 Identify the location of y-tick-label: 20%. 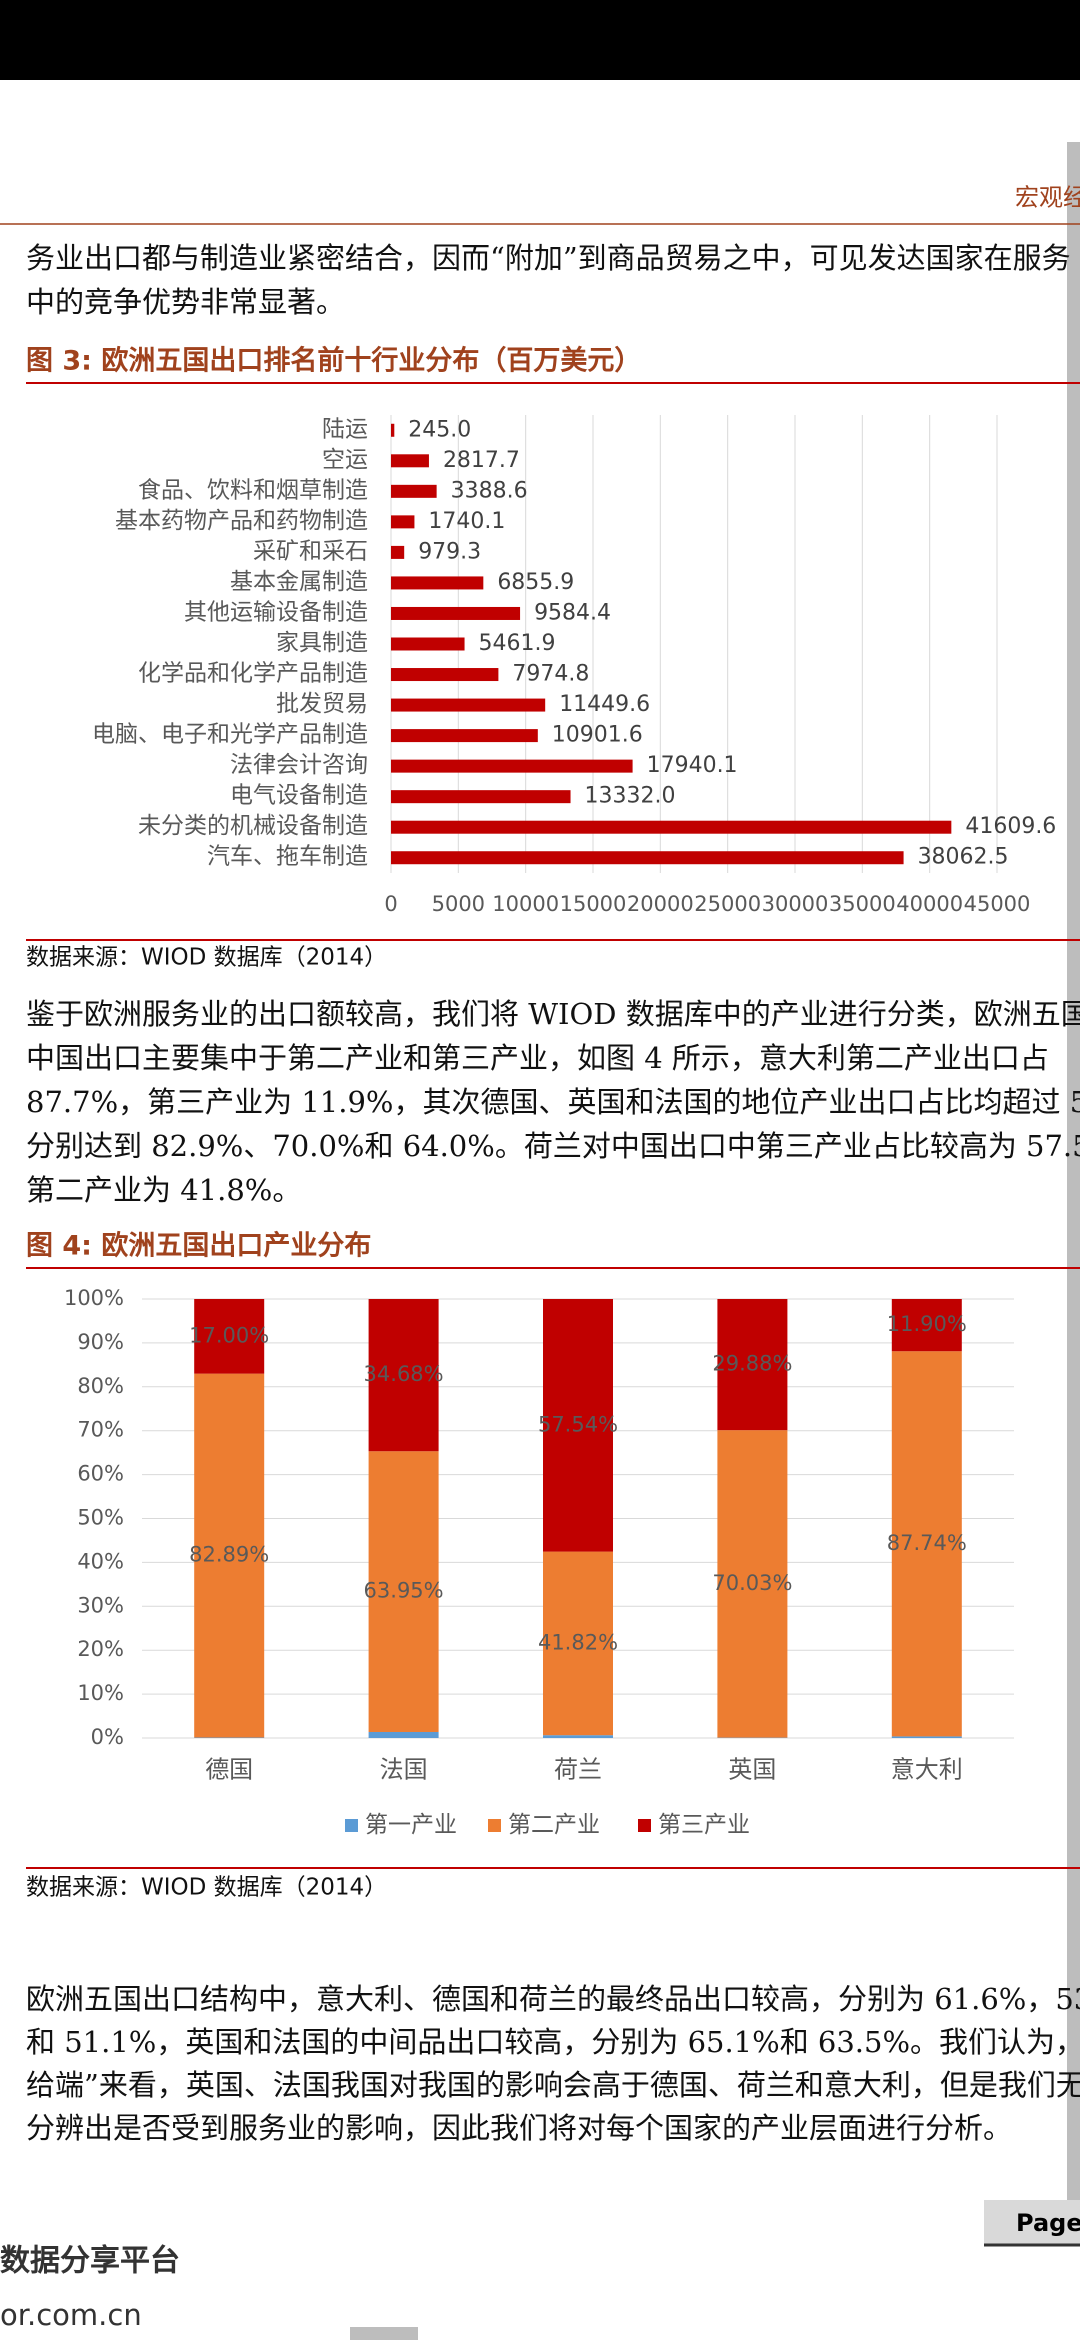
(100, 1649).